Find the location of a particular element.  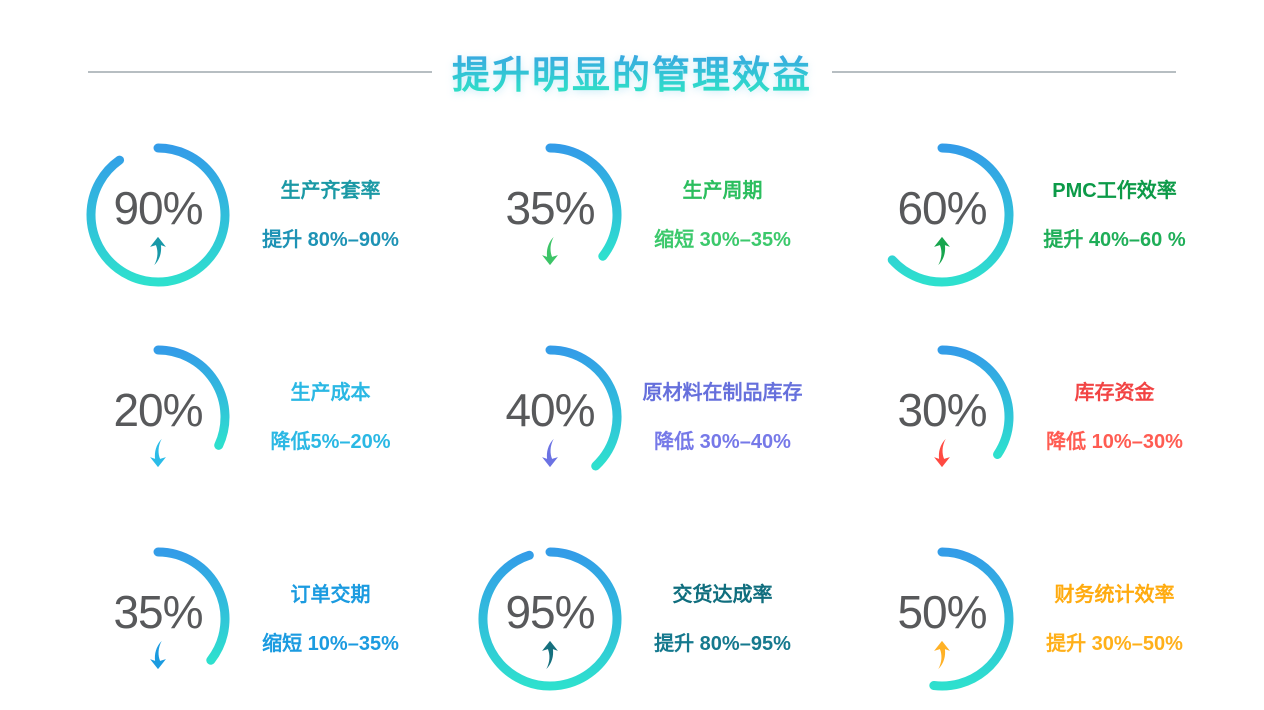

metric-info: 交货达成率 提升 80%–95% is located at coordinates (722, 619).